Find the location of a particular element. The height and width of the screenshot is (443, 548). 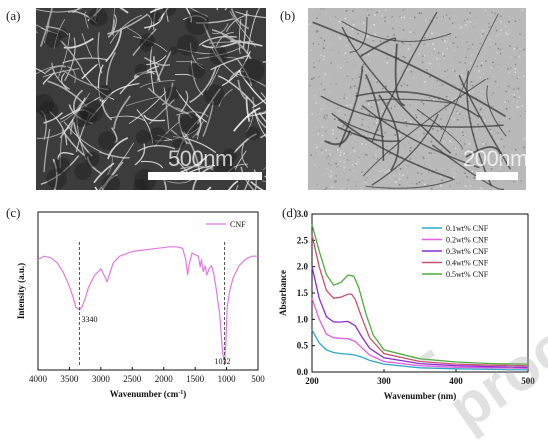

y-tick-label: 2.5 is located at coordinates (303, 240).